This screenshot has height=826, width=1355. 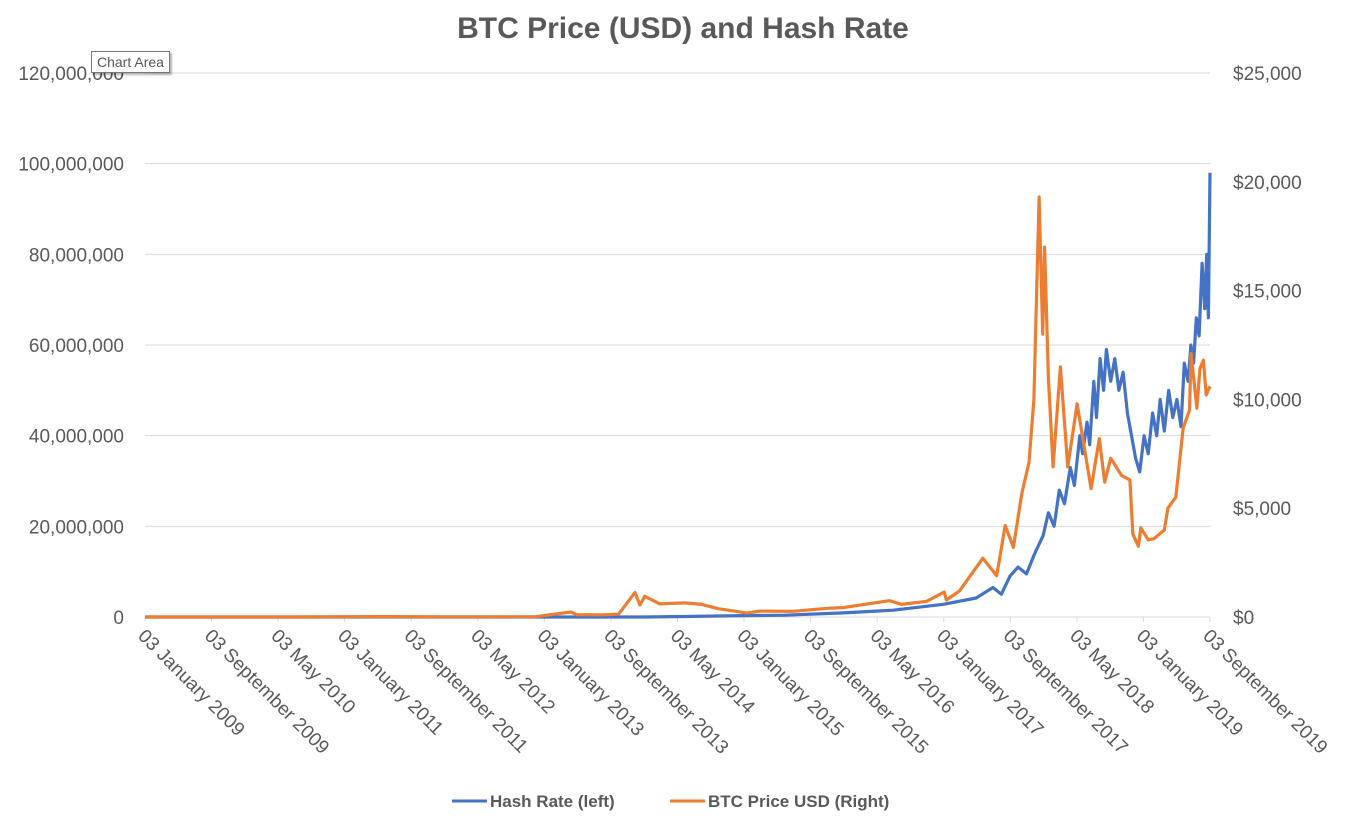 I want to click on y-right-tick-label: $0, so click(x=1243, y=618).